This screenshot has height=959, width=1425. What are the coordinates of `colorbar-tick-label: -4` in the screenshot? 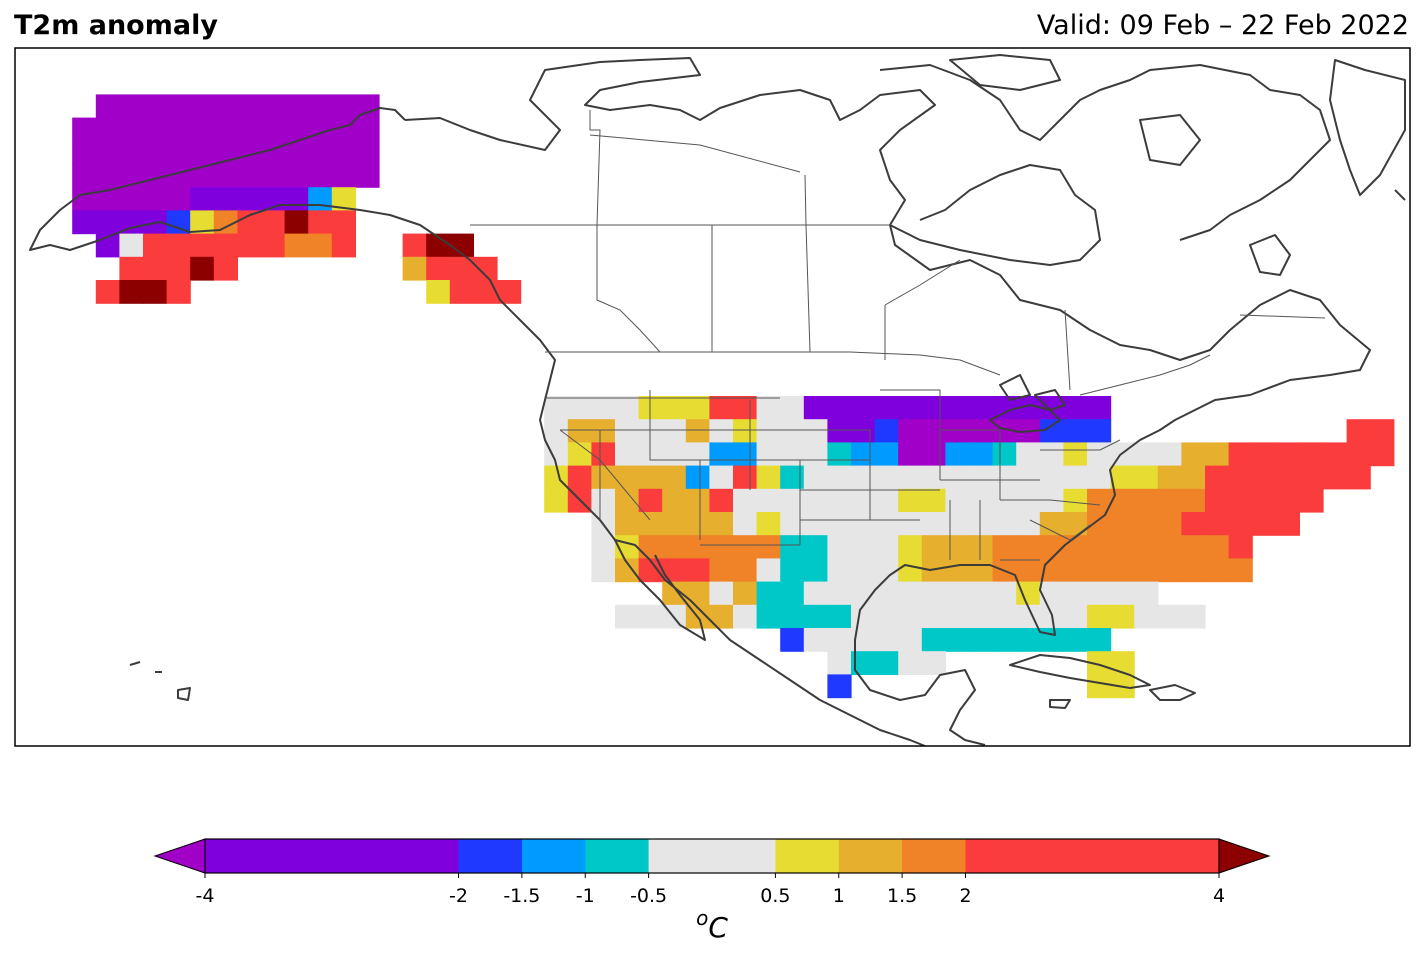 It's located at (205, 896).